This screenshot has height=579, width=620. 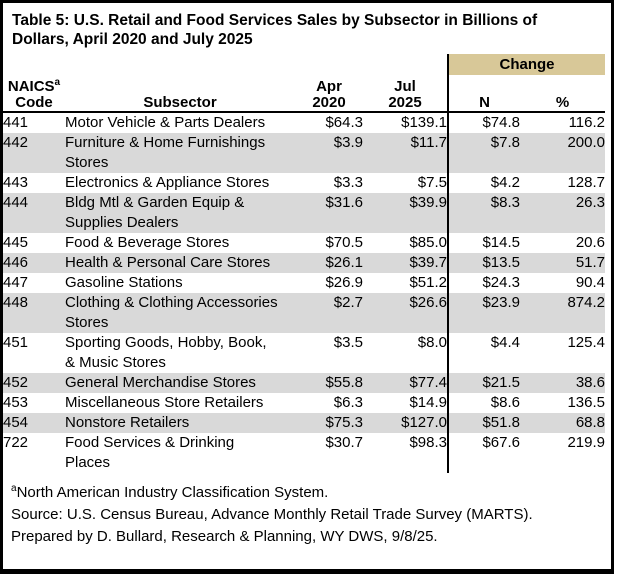 I want to click on subsector-cell: Furniture & Home Furnishings Stores, so click(x=165, y=152).